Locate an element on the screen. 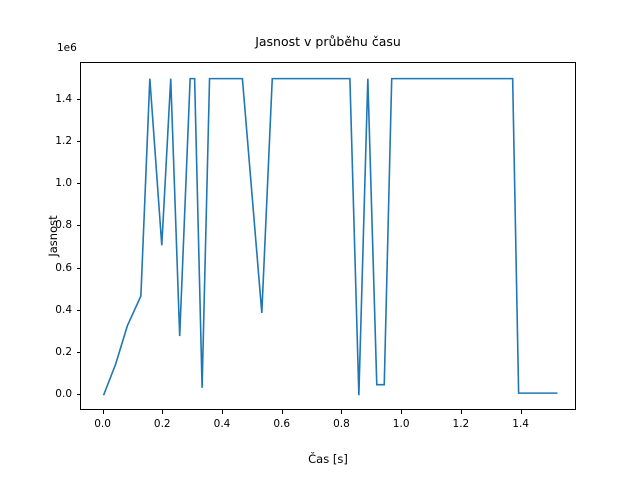 This screenshot has width=640, height=480. x-tick-label: 0.8 is located at coordinates (341, 424).